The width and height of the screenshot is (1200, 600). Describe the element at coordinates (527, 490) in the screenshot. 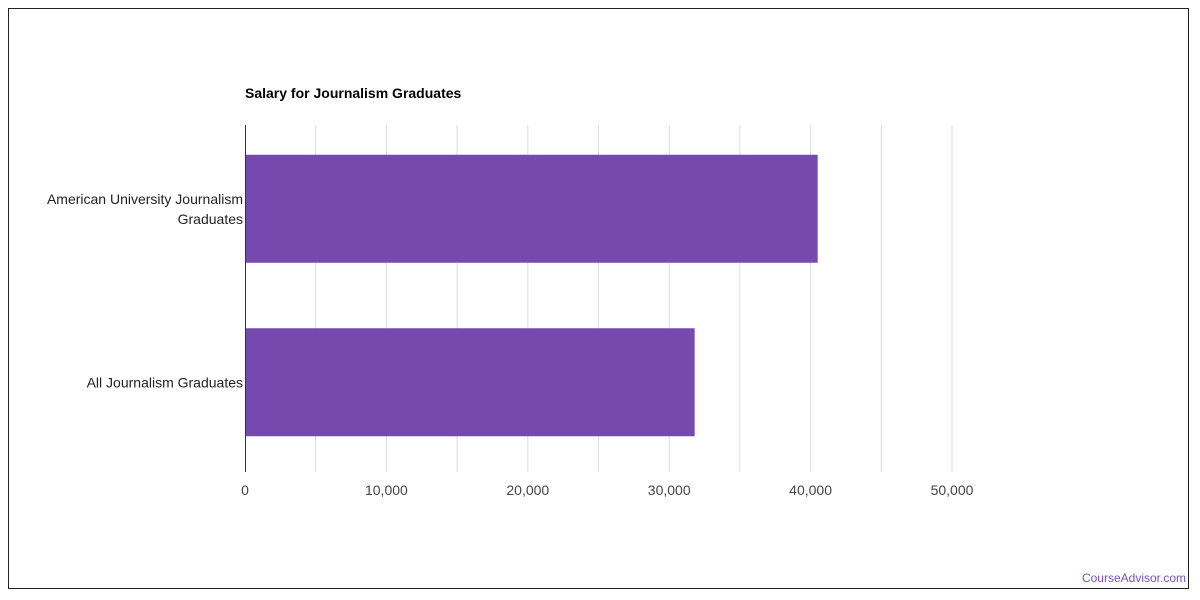

I see `x-tick-label: 20,000` at that location.